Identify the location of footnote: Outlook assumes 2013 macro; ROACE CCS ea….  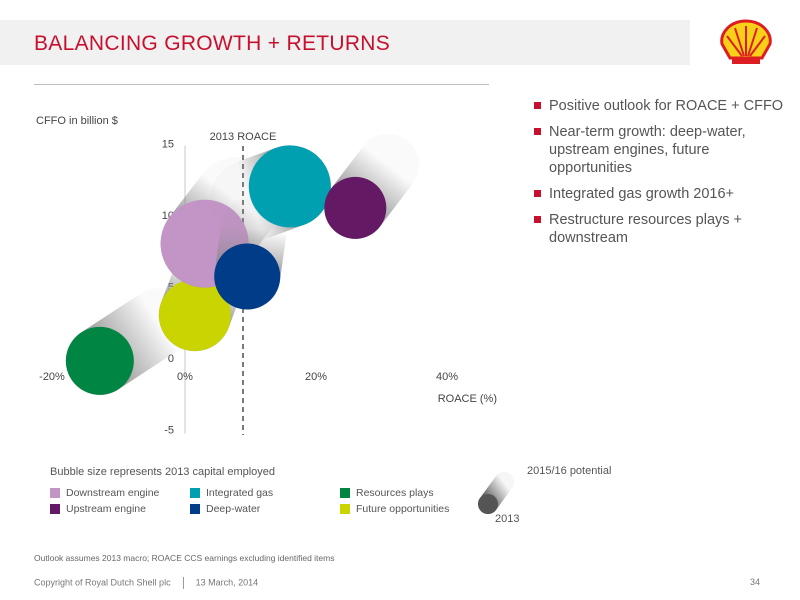
(184, 558).